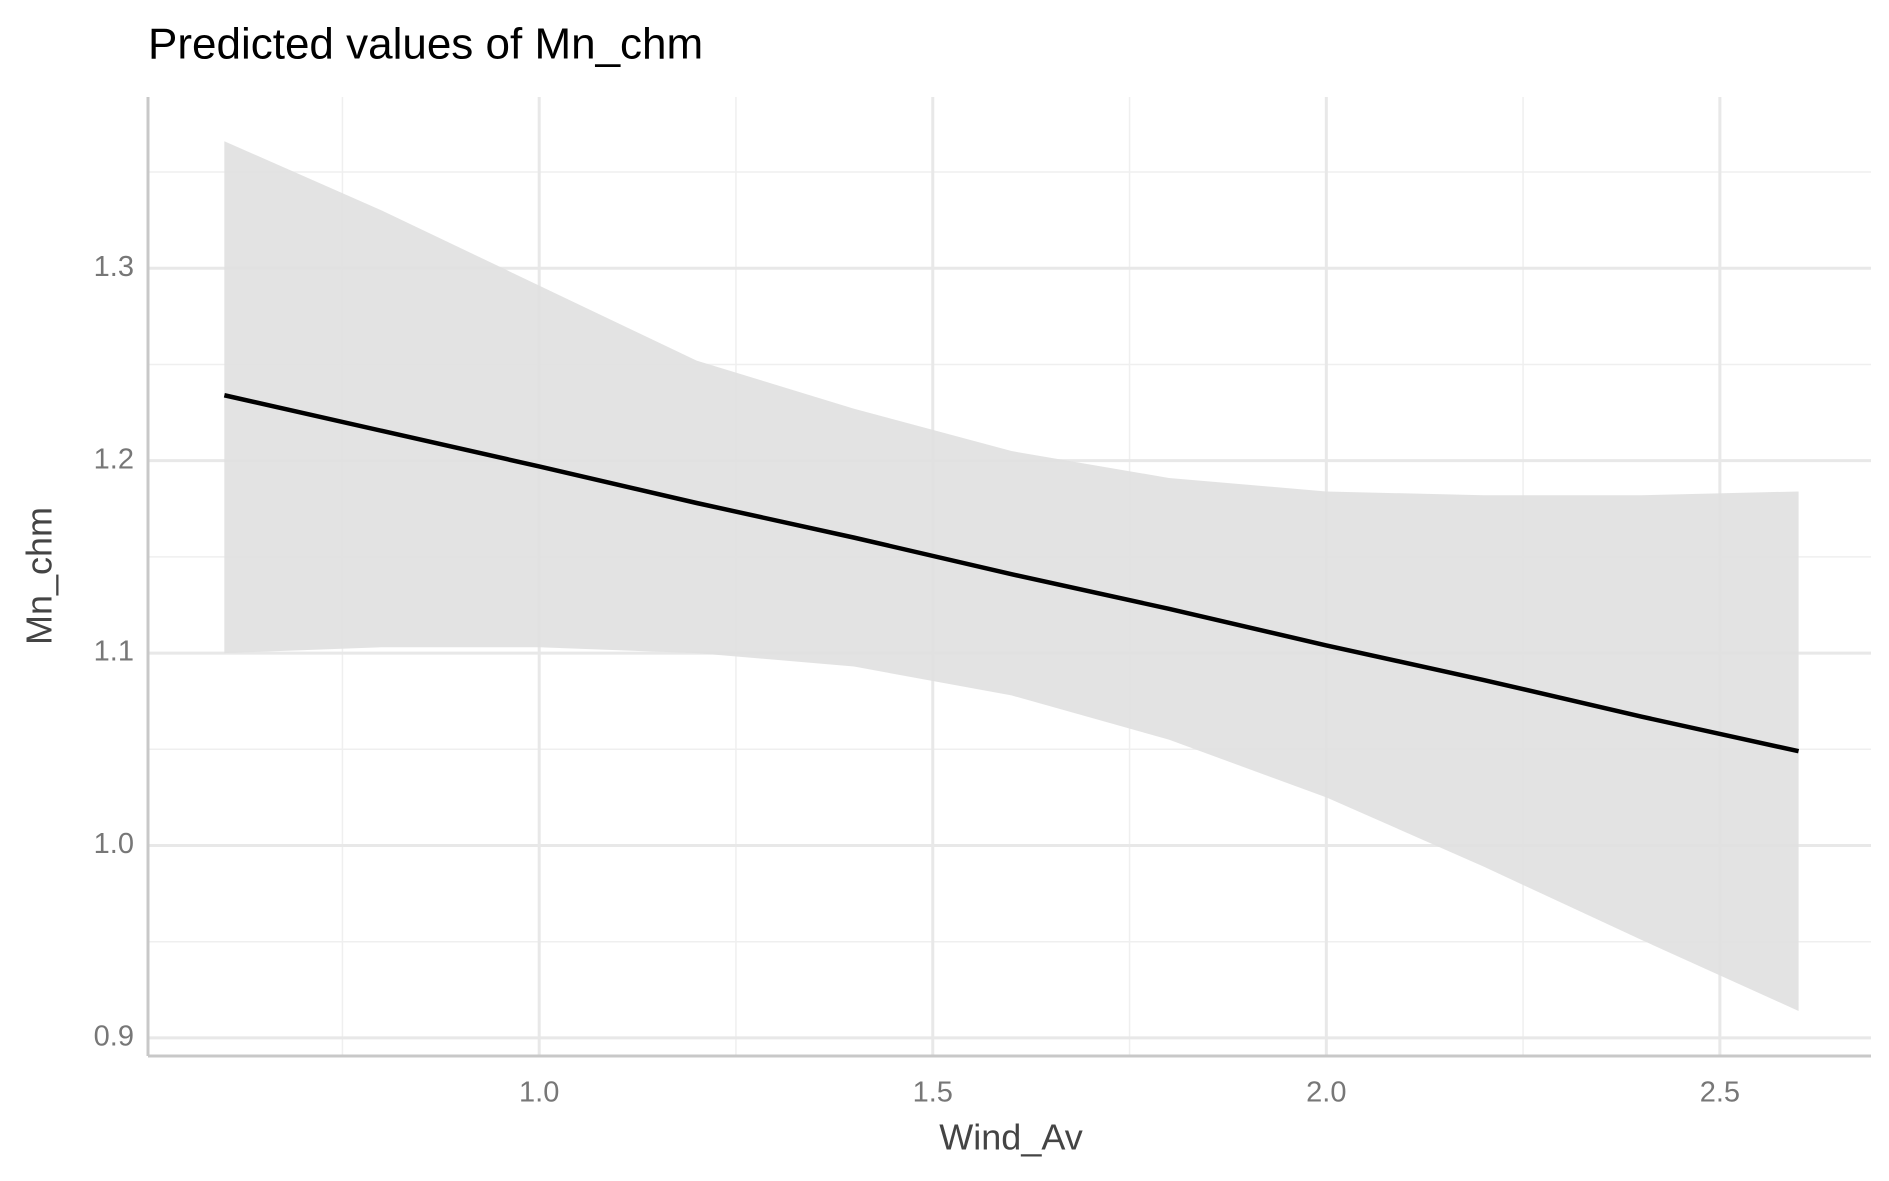  Describe the element at coordinates (1326, 1093) in the screenshot. I see `x-tick-label: 2.0` at that location.